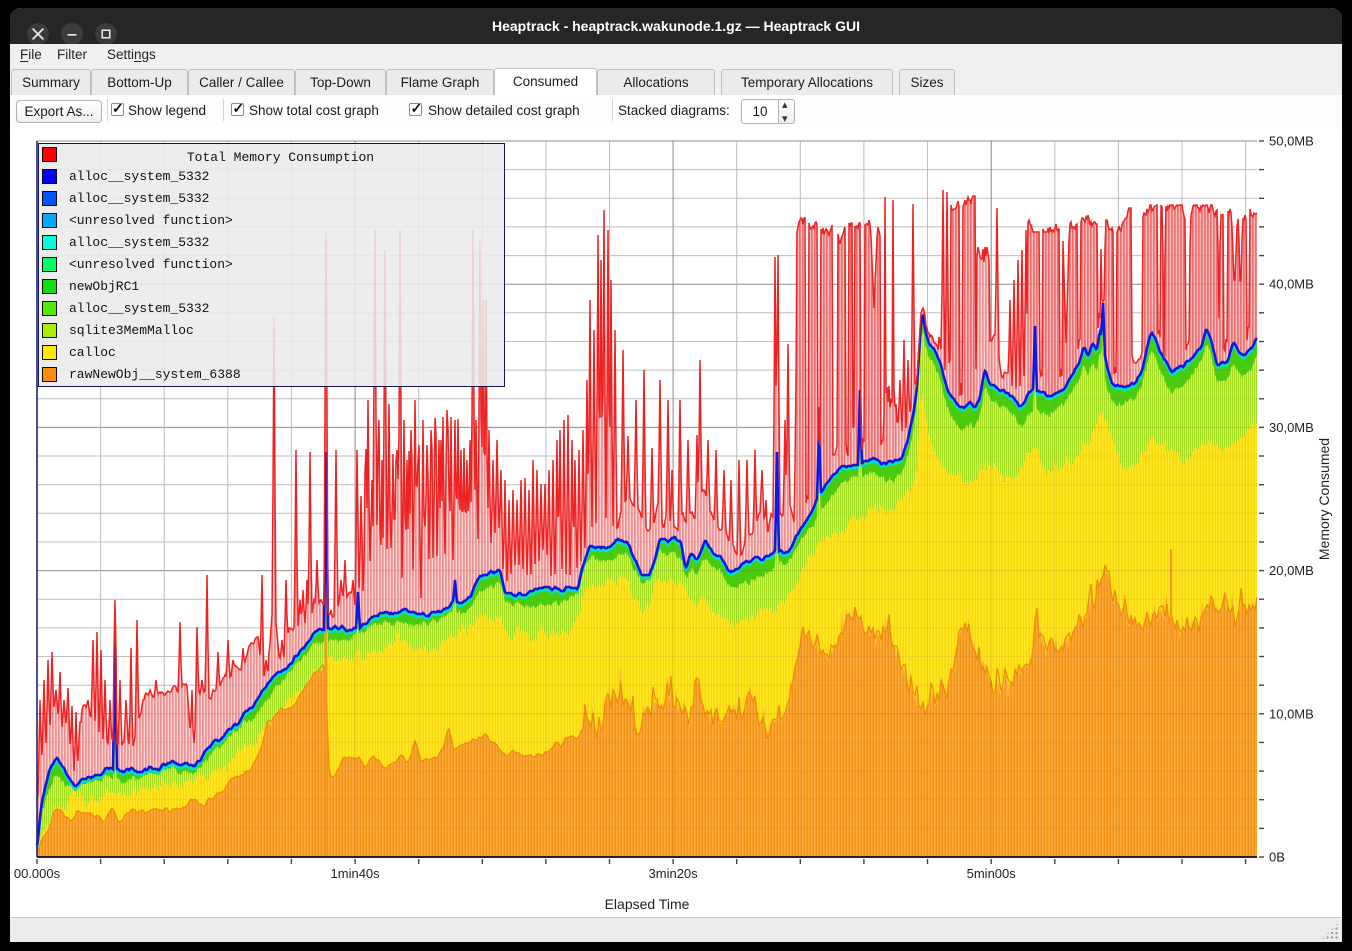 Image resolution: width=1352 pixels, height=951 pixels. I want to click on svg-text: Memory Consumed, so click(1324, 499).